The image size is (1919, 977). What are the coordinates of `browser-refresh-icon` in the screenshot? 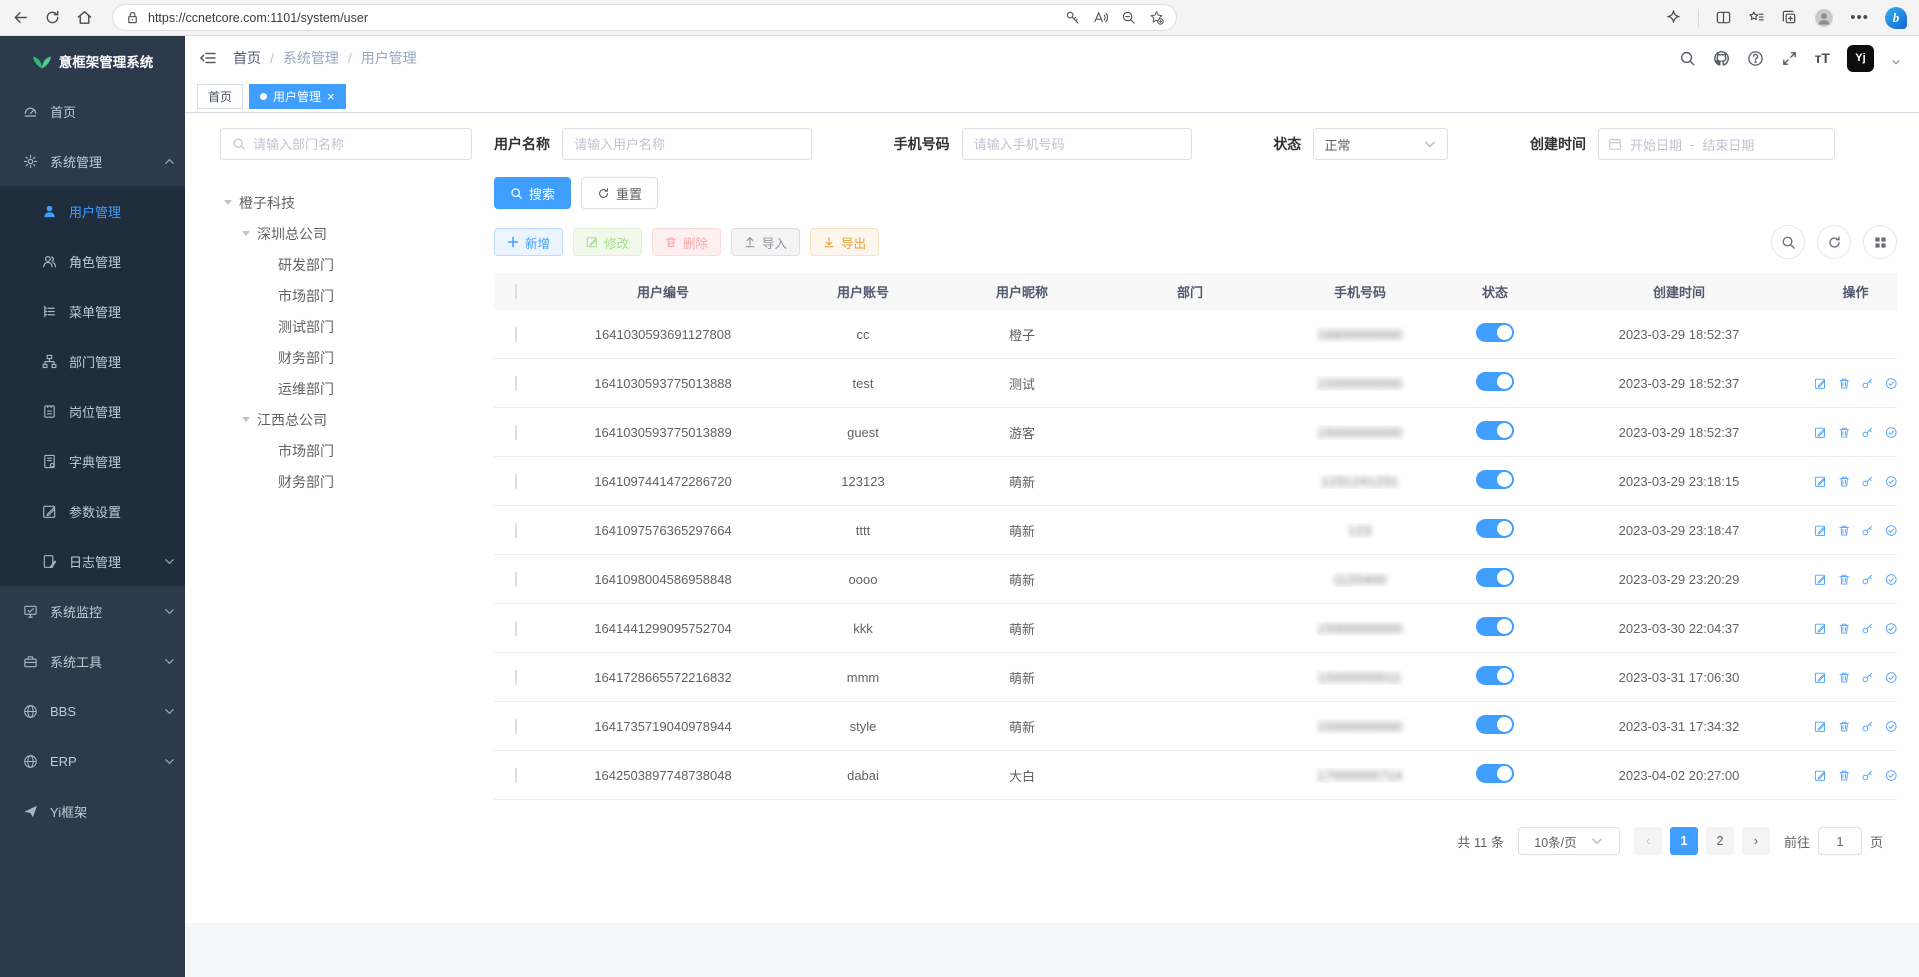 It's located at (52, 17).